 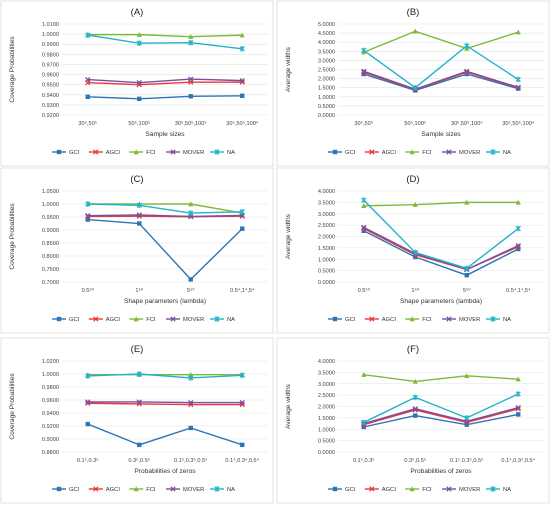 I want to click on x-tick-label: 5⁵⁰, so click(x=467, y=290).